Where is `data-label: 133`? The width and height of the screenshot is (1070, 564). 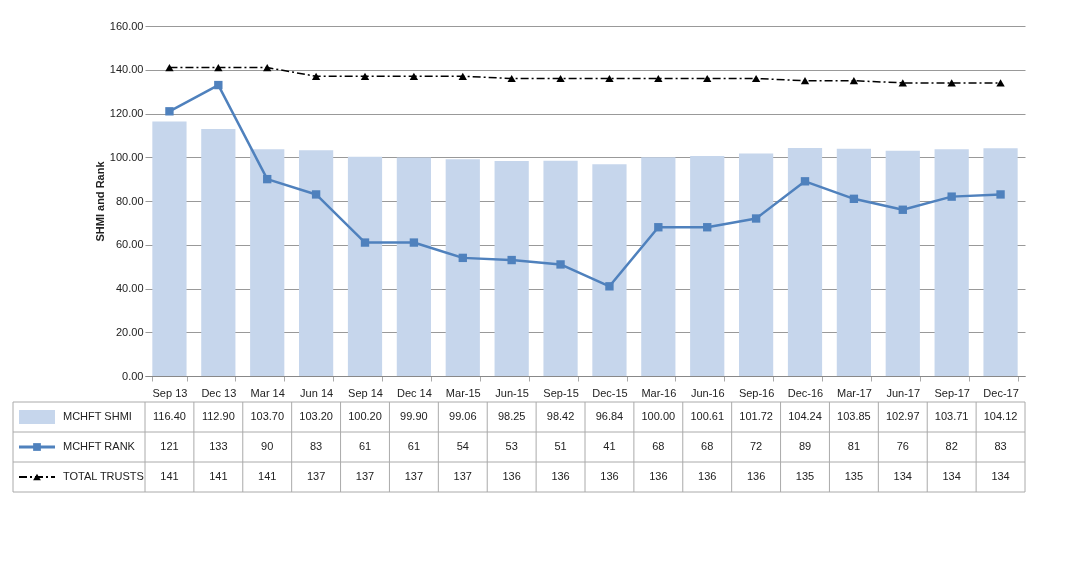 data-label: 133 is located at coordinates (218, 446).